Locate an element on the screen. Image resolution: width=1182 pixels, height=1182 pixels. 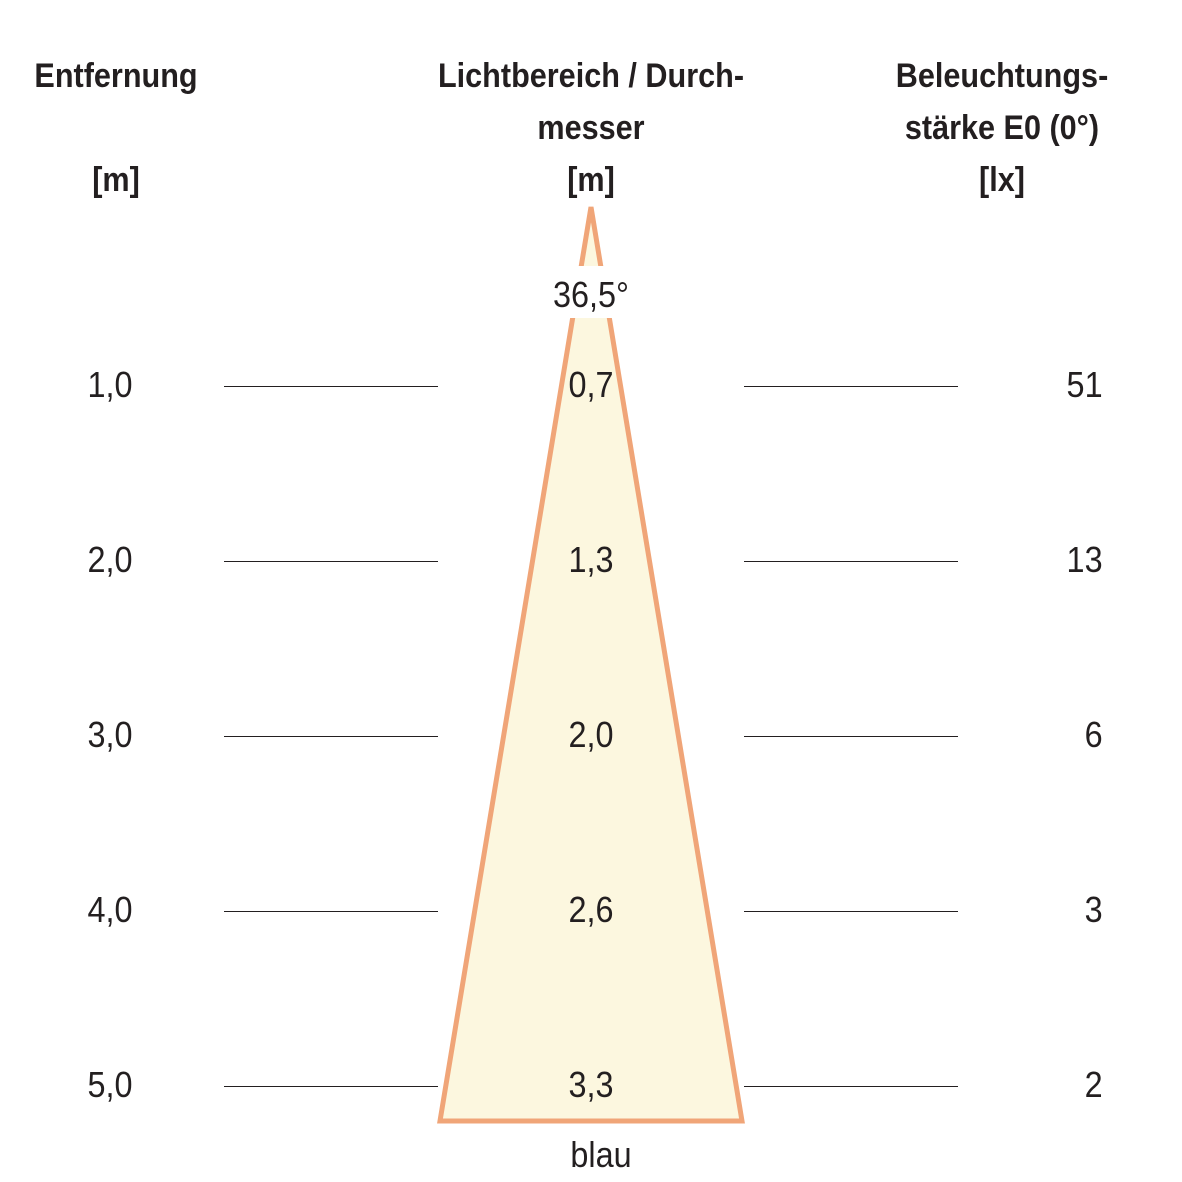
diameter-value: 2,6 is located at coordinates (591, 909).